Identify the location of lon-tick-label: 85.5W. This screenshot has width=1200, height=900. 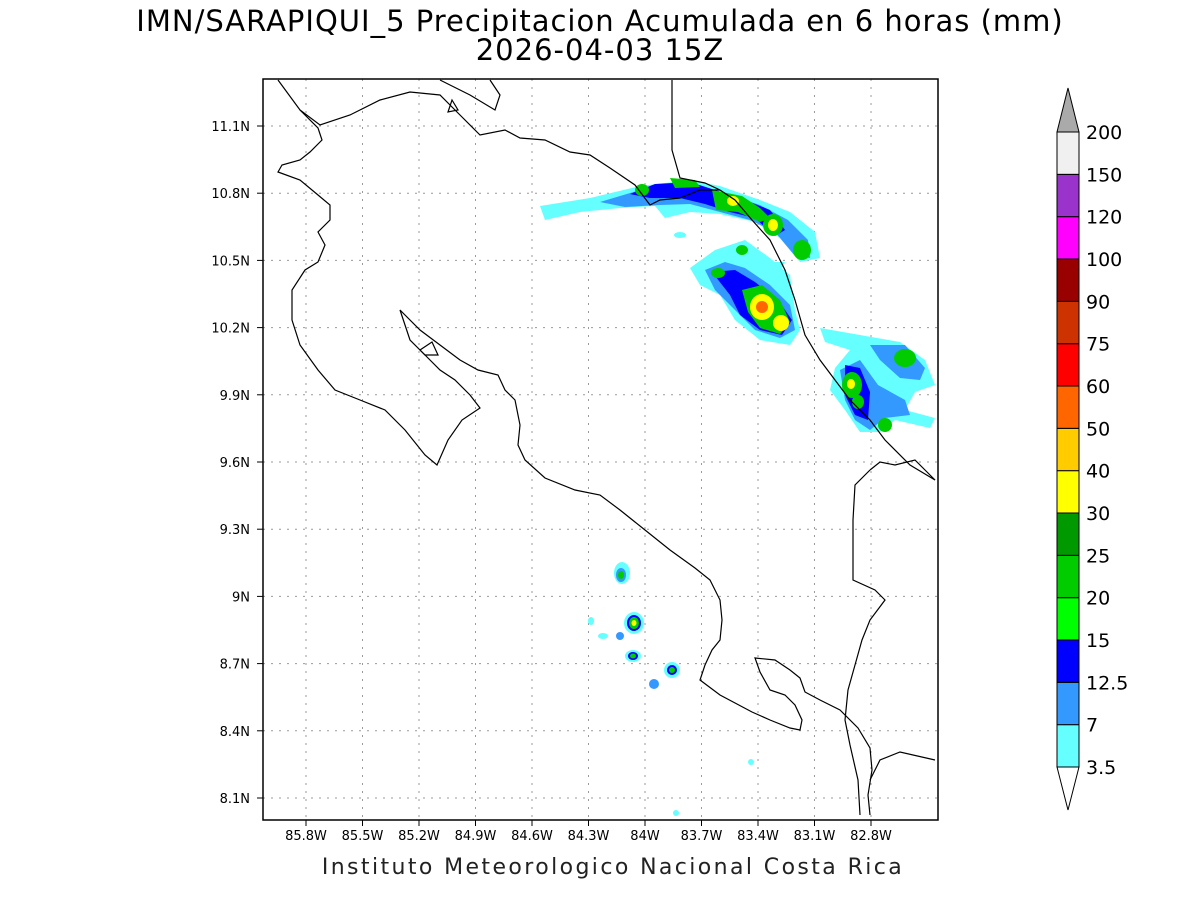
(363, 836).